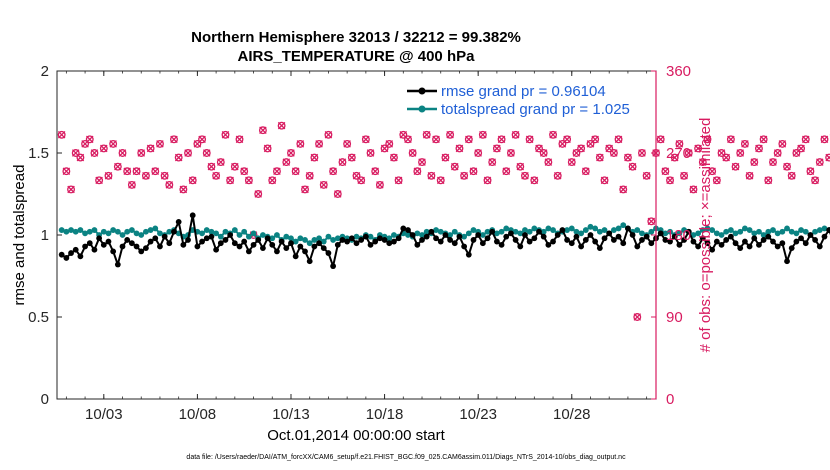 This screenshot has height=470, width=830. I want to click on y-axis-label-left: rmse and totalspread, so click(19, 235).